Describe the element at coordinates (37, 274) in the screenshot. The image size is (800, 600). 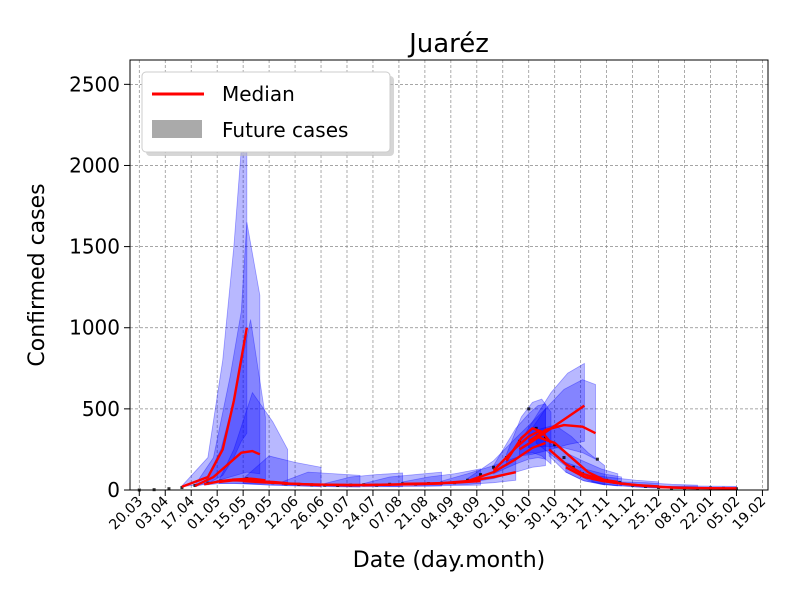
I see `y-axis-label: Confirmed cases` at that location.